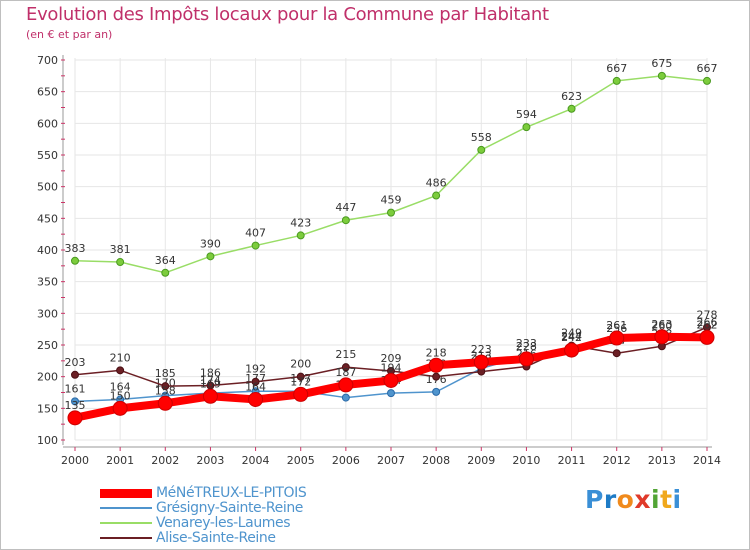 The height and width of the screenshot is (550, 750). What do you see at coordinates (69, 34) in the screenshot?
I see `chart-subtitle: (en € et par an)` at bounding box center [69, 34].